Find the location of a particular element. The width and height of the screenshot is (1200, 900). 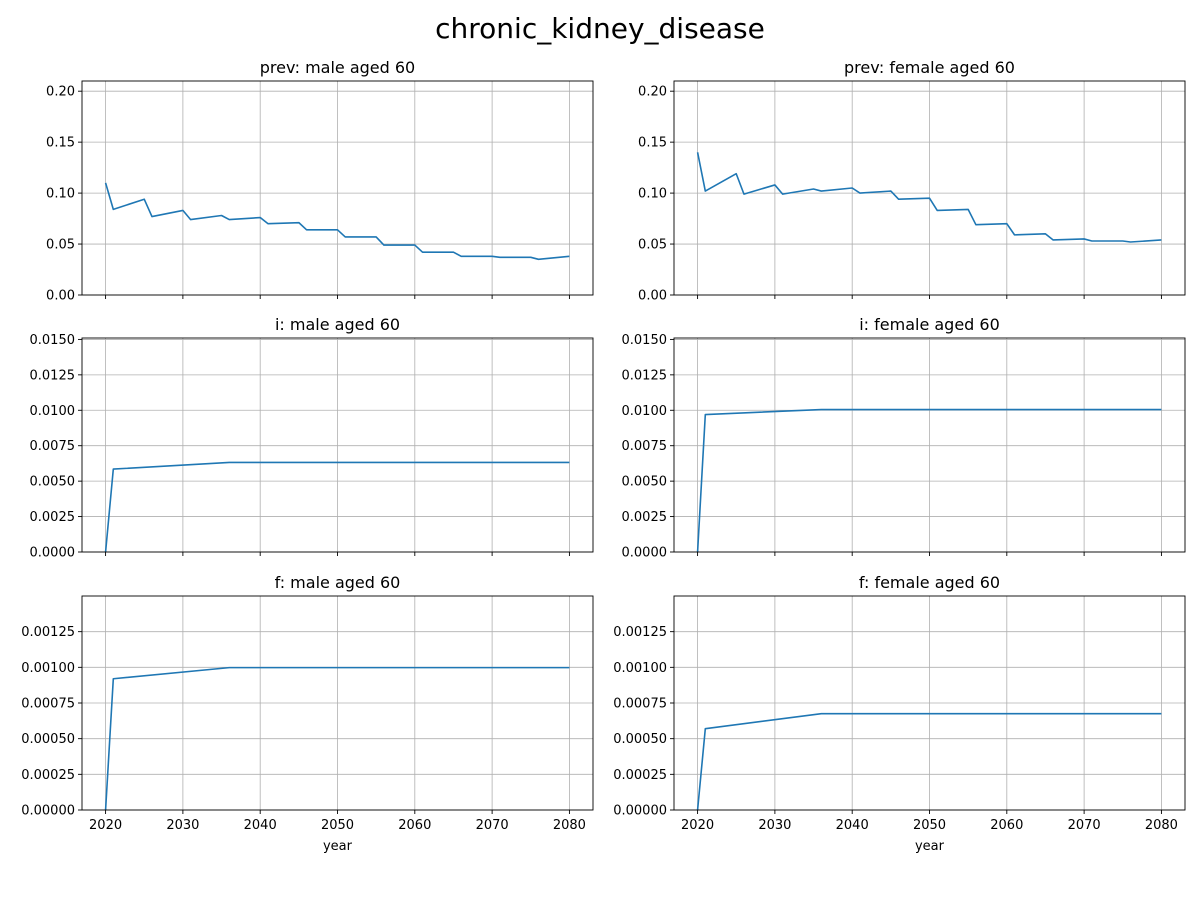

subplot-title: i: female aged 60 is located at coordinates (929, 324).